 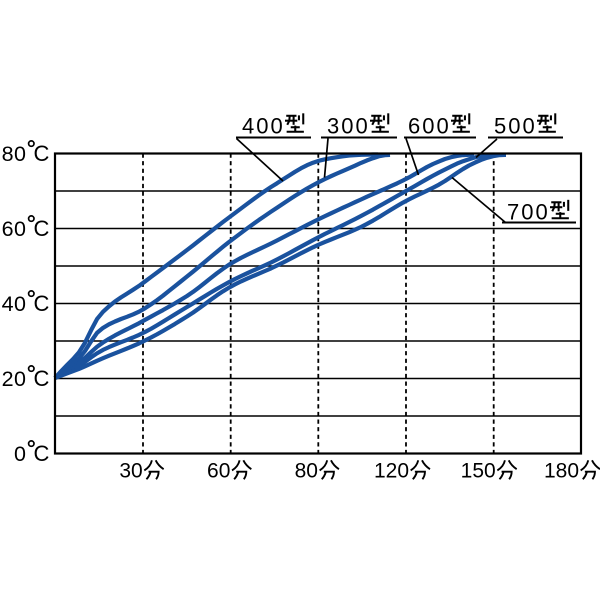 I want to click on svg-text: 500, so click(x=515, y=126).